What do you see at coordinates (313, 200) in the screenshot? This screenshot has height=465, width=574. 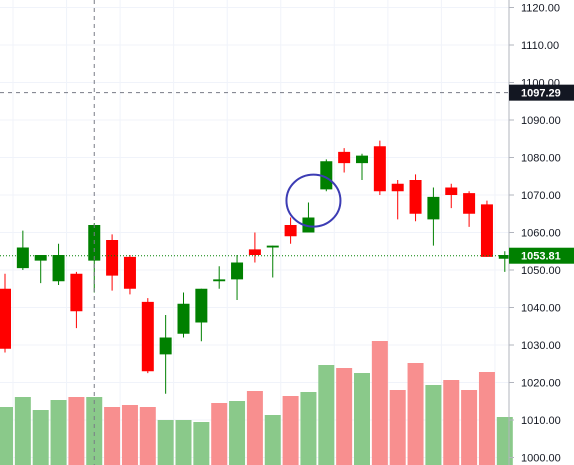 I see `annotation-circle` at bounding box center [313, 200].